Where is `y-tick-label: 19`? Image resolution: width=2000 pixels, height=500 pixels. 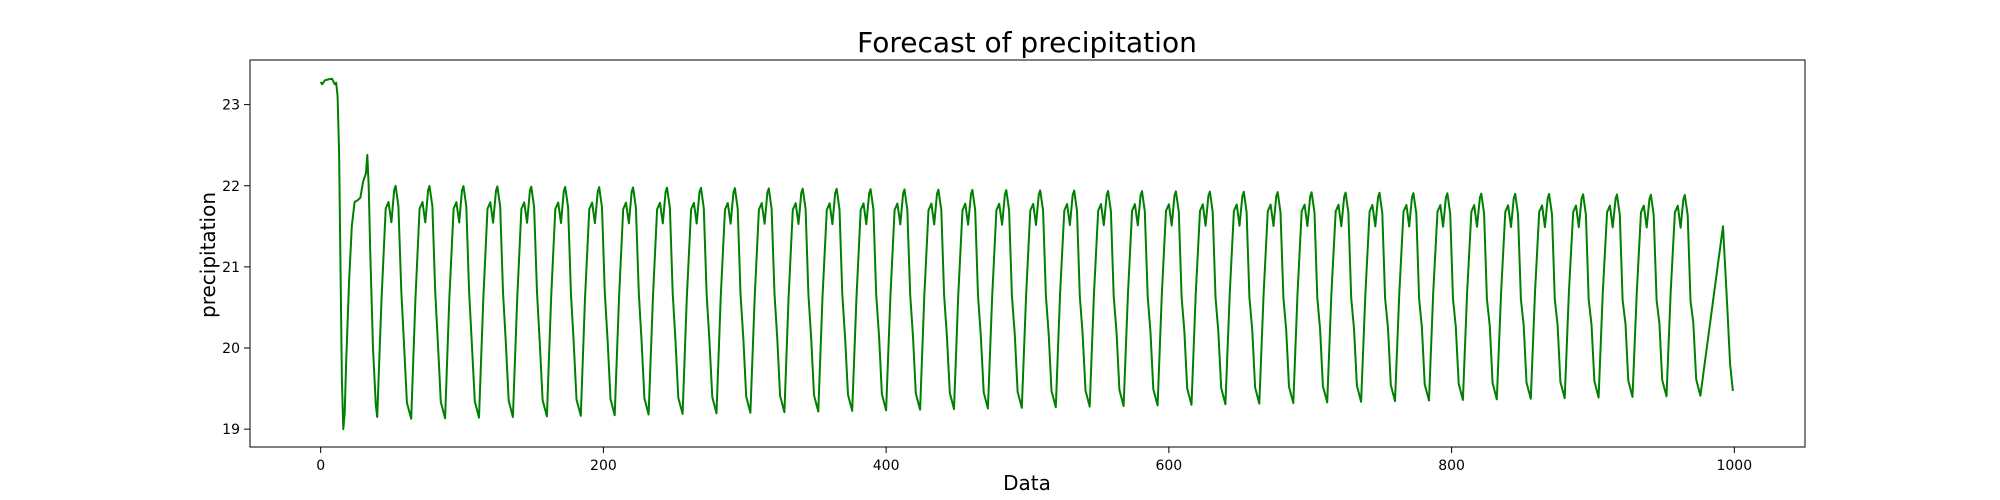 y-tick-label: 19 is located at coordinates (231, 430).